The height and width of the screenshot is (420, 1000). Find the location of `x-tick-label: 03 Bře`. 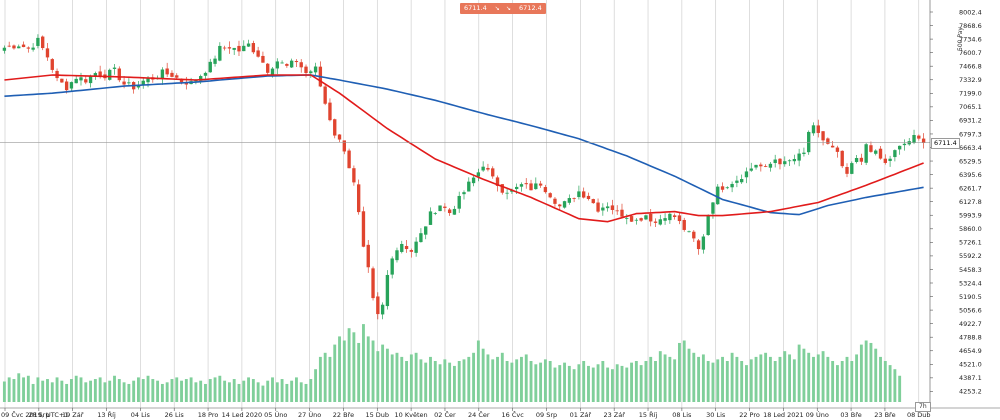

x-tick-label: 03 Bře is located at coordinates (850, 415).